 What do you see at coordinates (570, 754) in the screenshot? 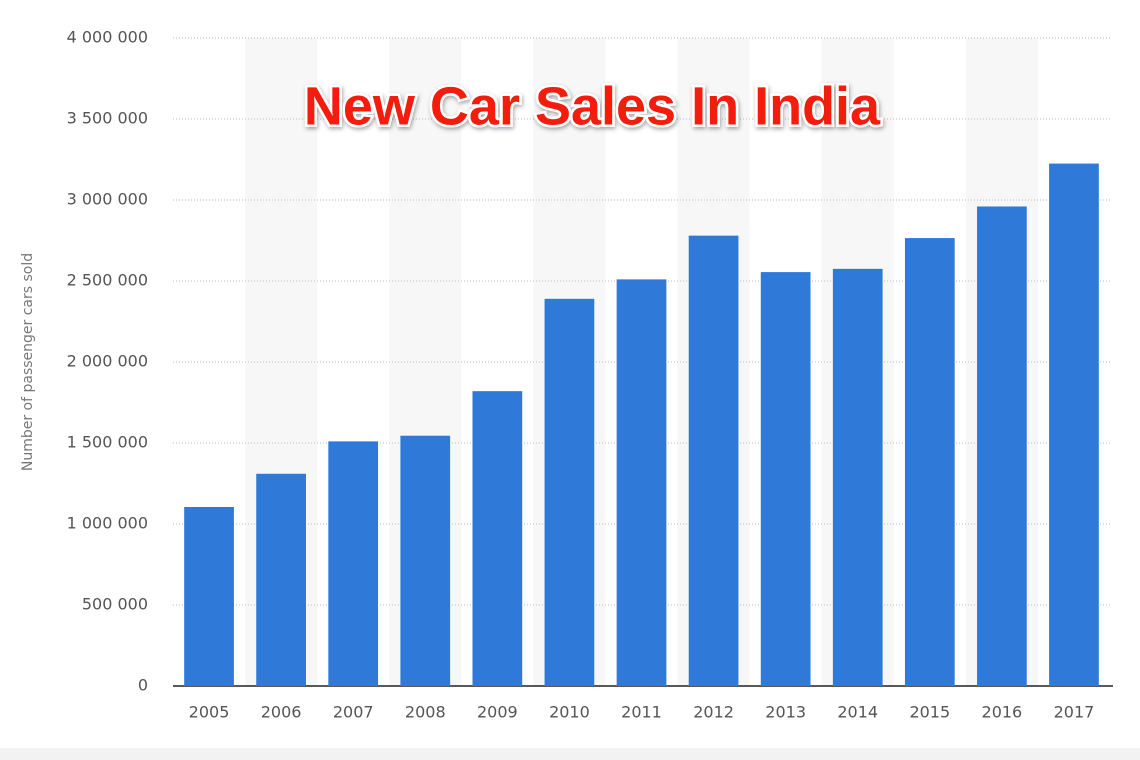
I see `footer-strip` at bounding box center [570, 754].